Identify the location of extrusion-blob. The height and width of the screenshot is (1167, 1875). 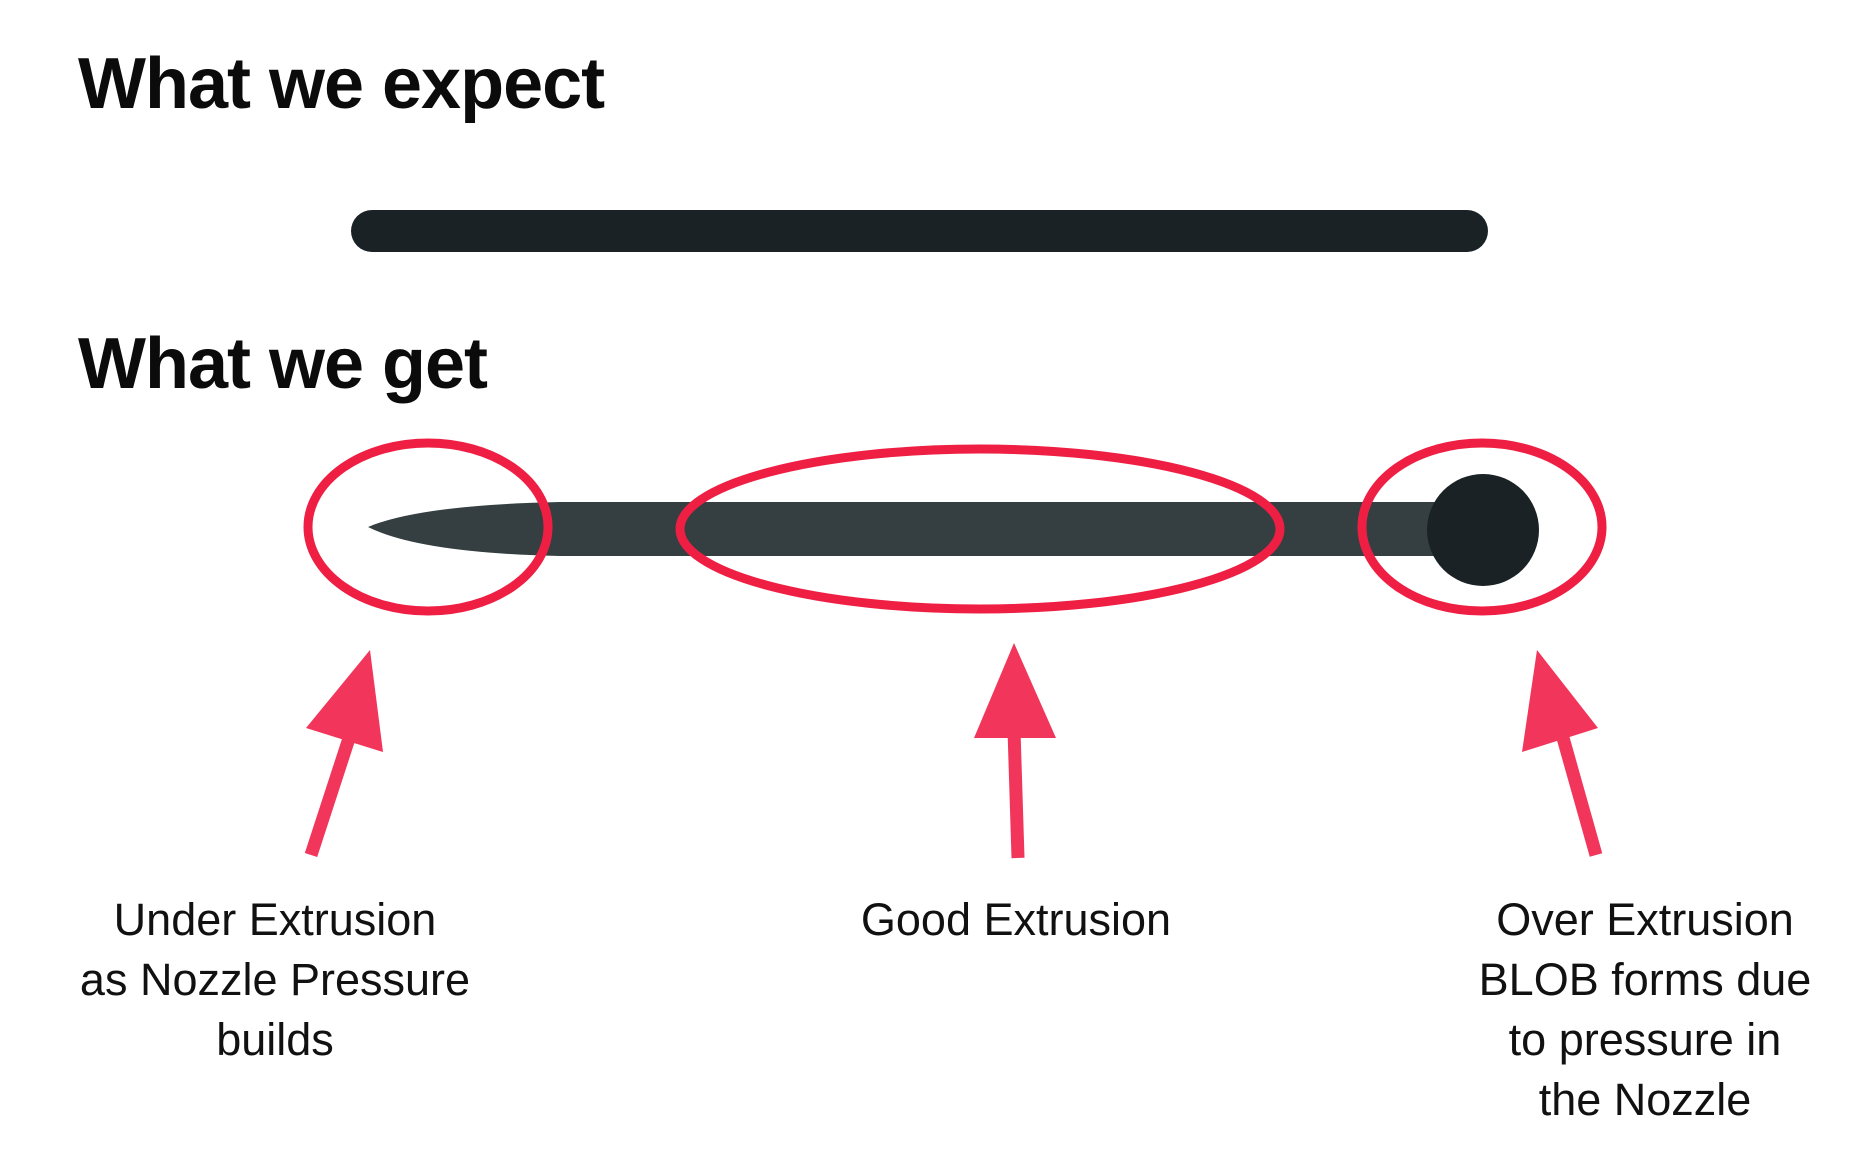
(1483, 530).